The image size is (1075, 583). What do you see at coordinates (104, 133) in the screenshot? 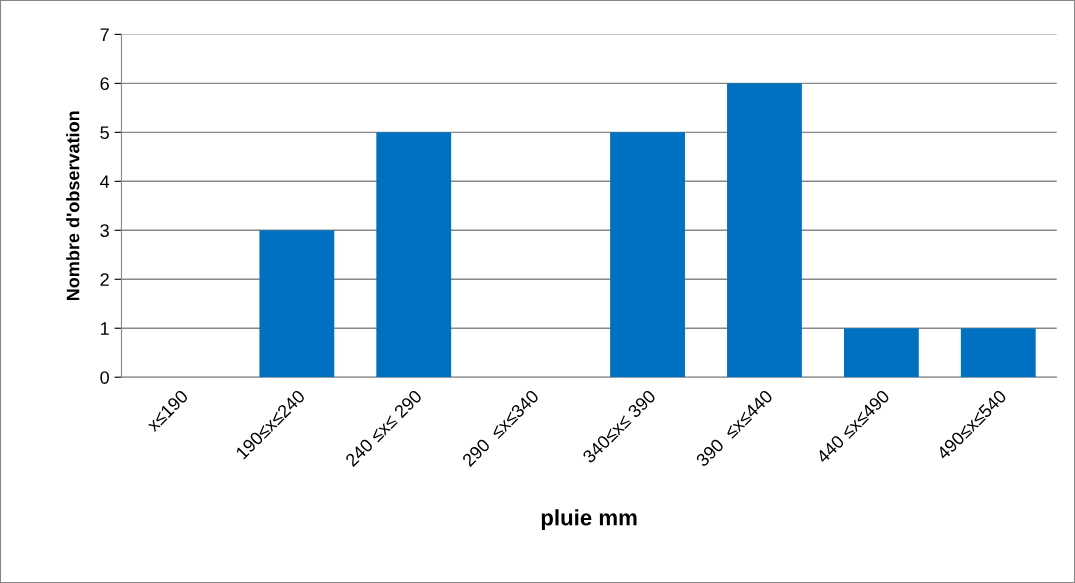
I see `y-tick-label: 5` at bounding box center [104, 133].